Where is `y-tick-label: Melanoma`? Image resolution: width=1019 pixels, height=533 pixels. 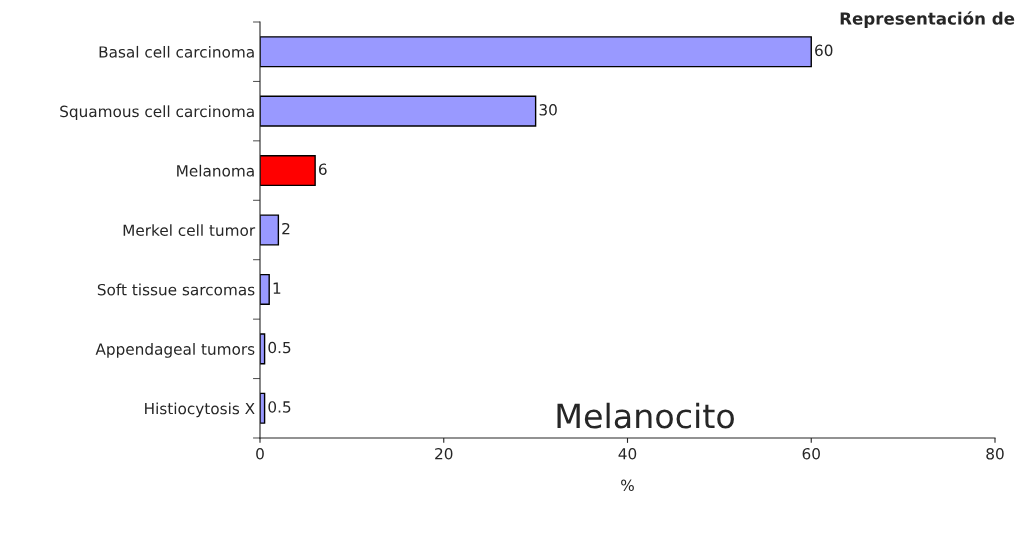
y-tick-label: Melanoma is located at coordinates (215, 170).